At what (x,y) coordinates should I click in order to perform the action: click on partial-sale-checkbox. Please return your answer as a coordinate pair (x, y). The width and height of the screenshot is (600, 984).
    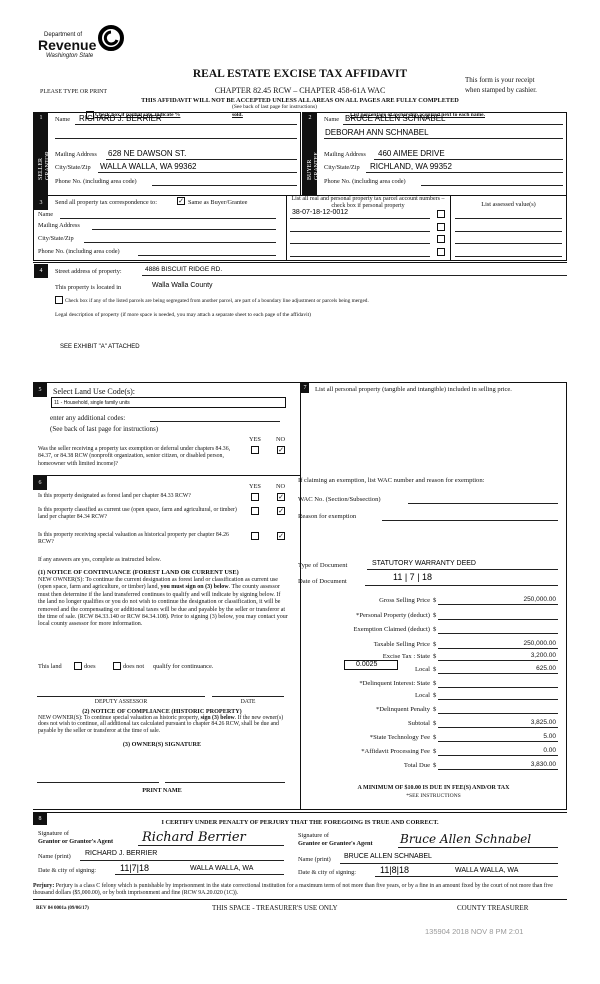
    Looking at the image, I should click on (90, 115).